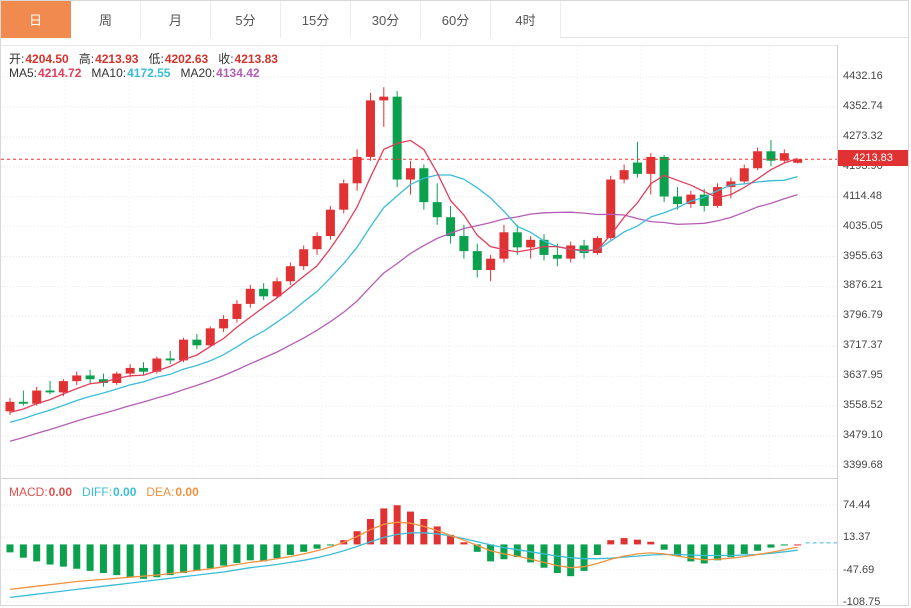  I want to click on price-axis-label: 3558.52, so click(863, 405).